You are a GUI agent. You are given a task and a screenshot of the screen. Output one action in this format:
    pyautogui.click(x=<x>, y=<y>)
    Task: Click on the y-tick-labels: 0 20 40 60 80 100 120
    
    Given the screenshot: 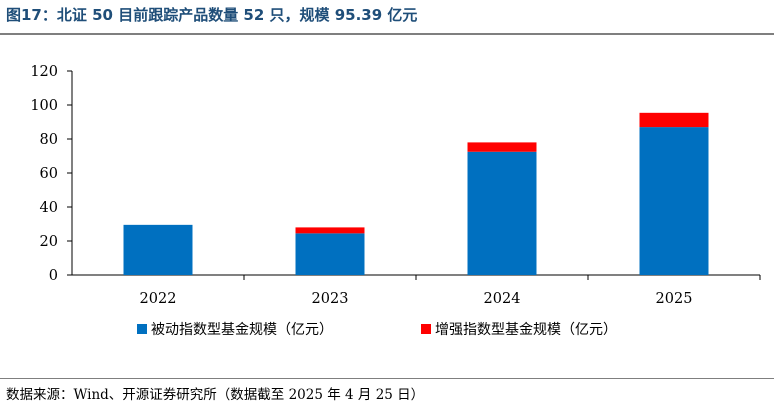 What is the action you would take?
    pyautogui.click(x=44, y=174)
    